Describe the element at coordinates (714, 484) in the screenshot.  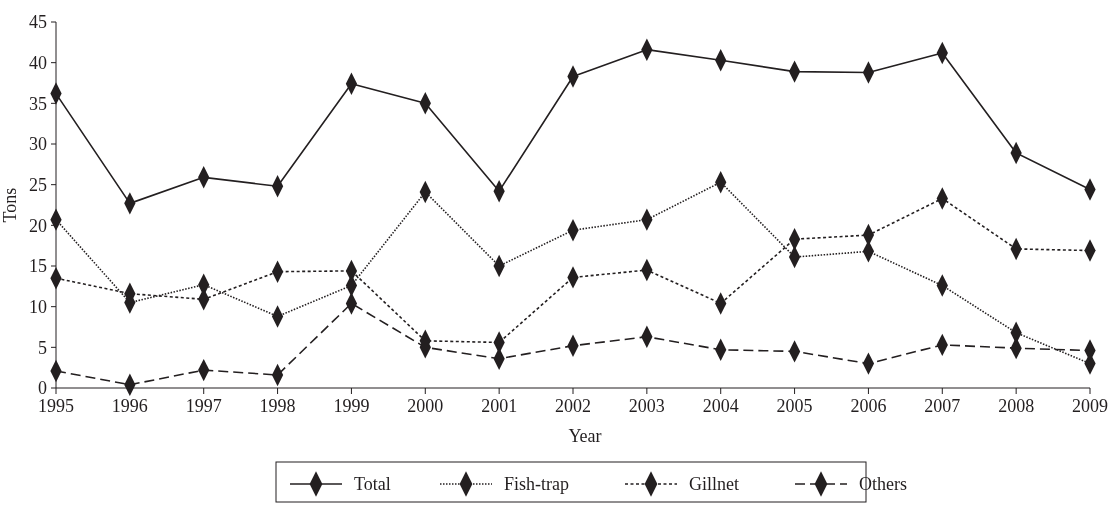
I see `legend-label: Gillnet` at that location.